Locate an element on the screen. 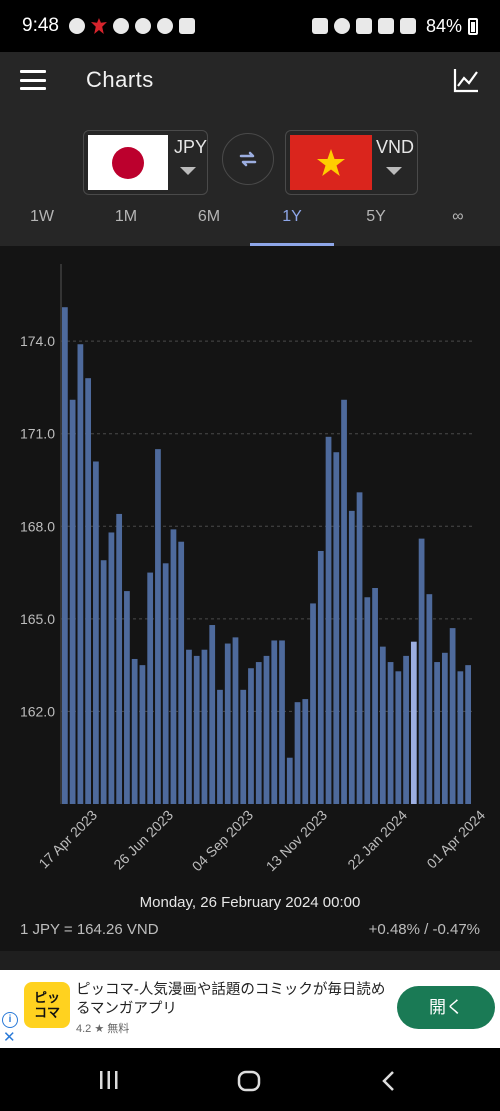  notification-icons is located at coordinates (131, 26).